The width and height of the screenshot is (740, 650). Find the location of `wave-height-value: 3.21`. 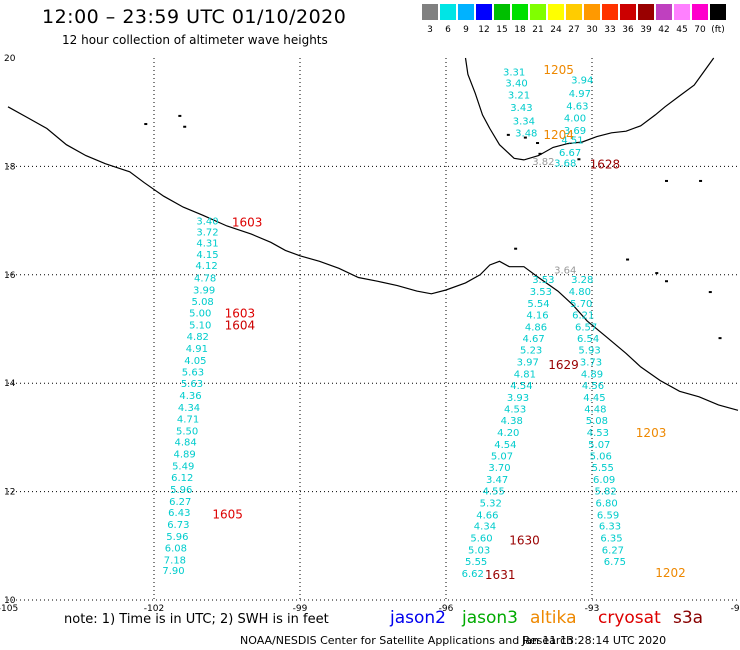

wave-height-value: 3.21 is located at coordinates (519, 95).